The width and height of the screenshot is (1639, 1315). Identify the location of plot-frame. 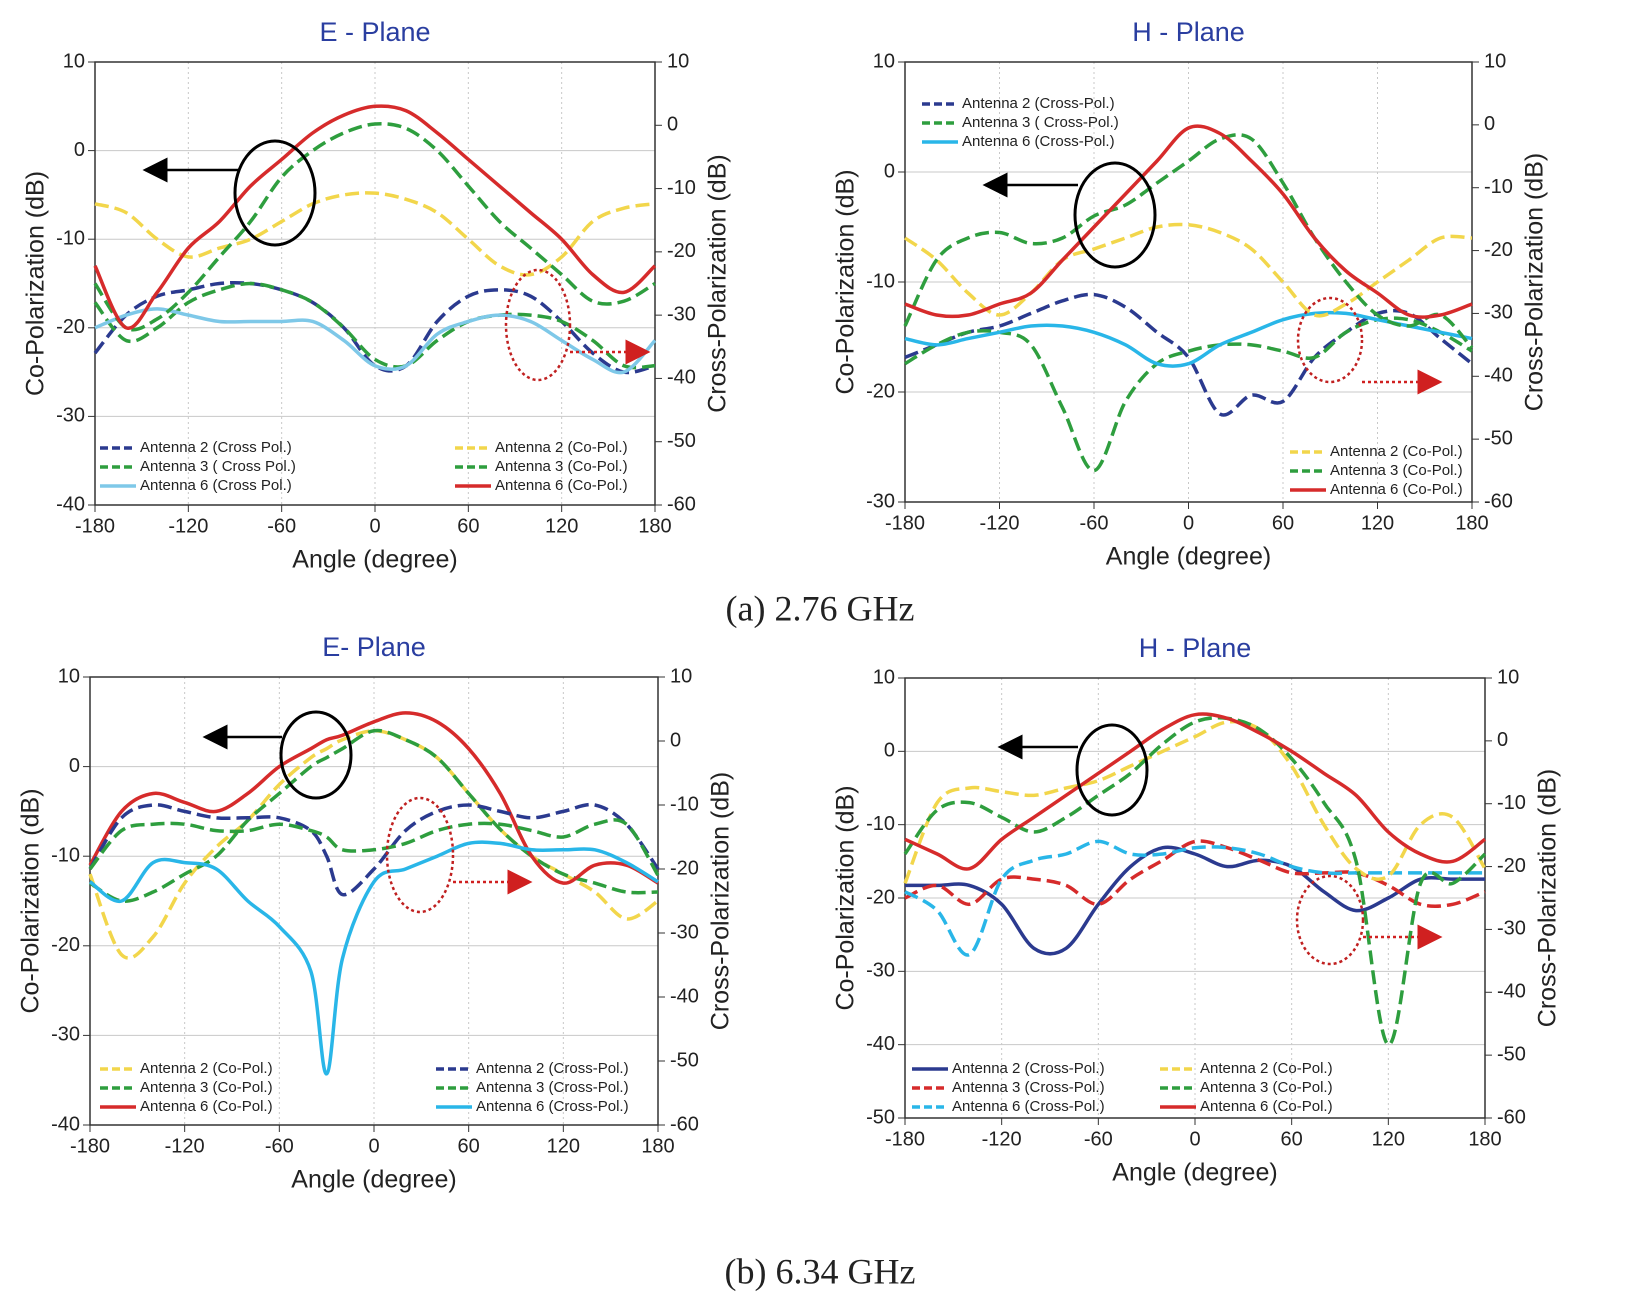
(1188, 282).